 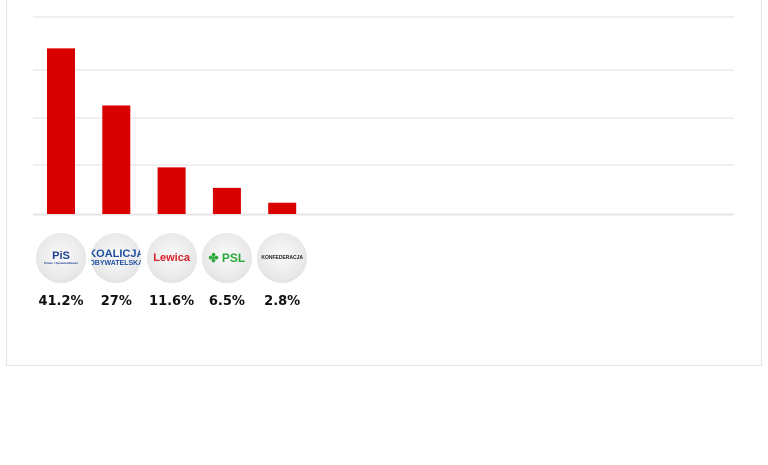 I want to click on data-label: 2.8%, so click(x=282, y=301).